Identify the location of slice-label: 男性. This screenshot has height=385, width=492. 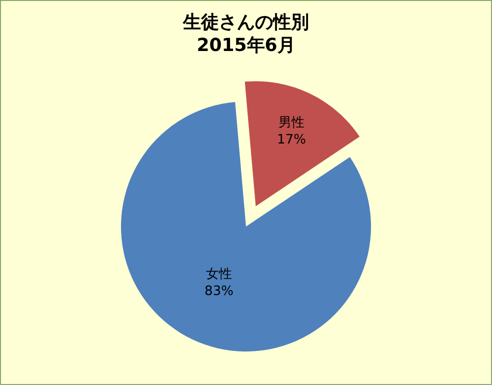
(291, 123).